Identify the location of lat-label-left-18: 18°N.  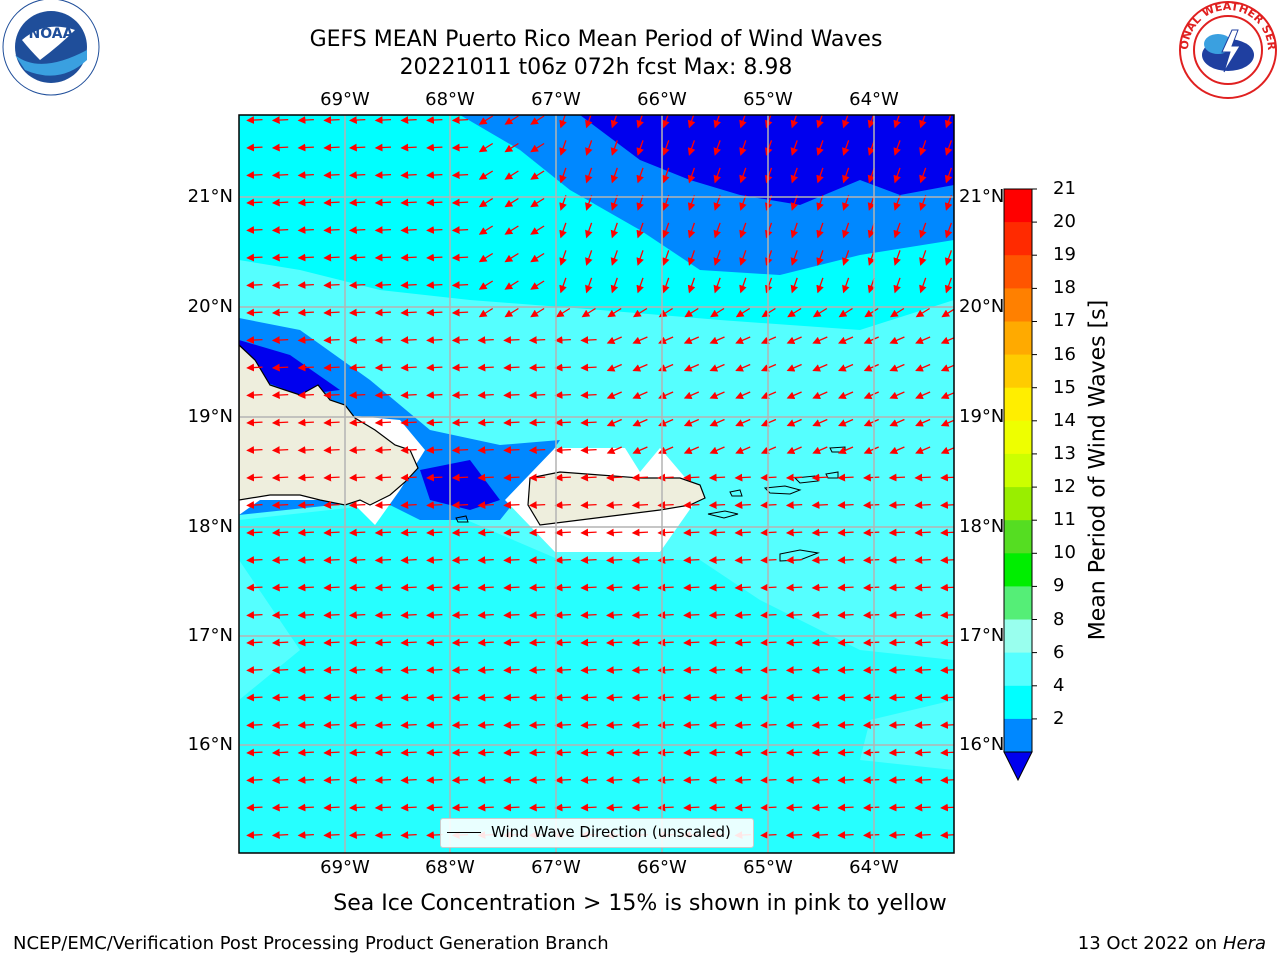
(210, 526).